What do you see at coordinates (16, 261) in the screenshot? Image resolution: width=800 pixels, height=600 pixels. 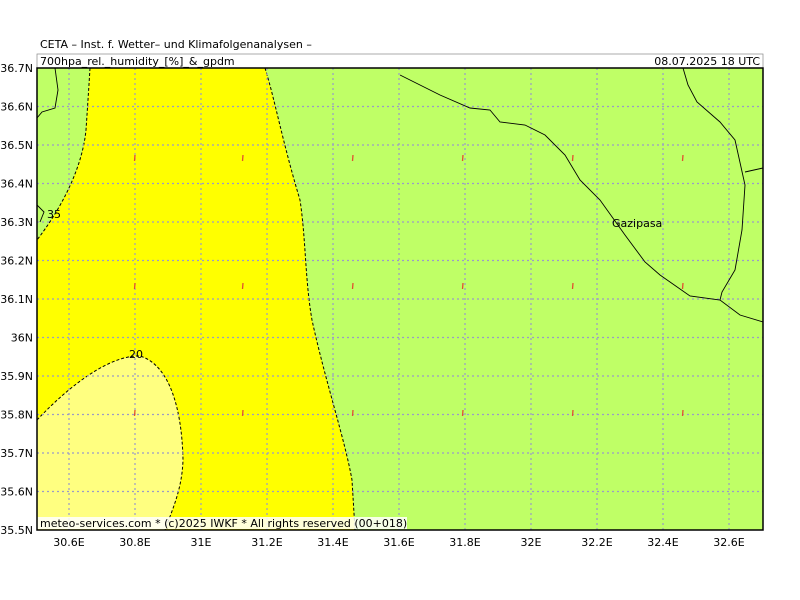 I see `y-tick-label: 36.2N` at bounding box center [16, 261].